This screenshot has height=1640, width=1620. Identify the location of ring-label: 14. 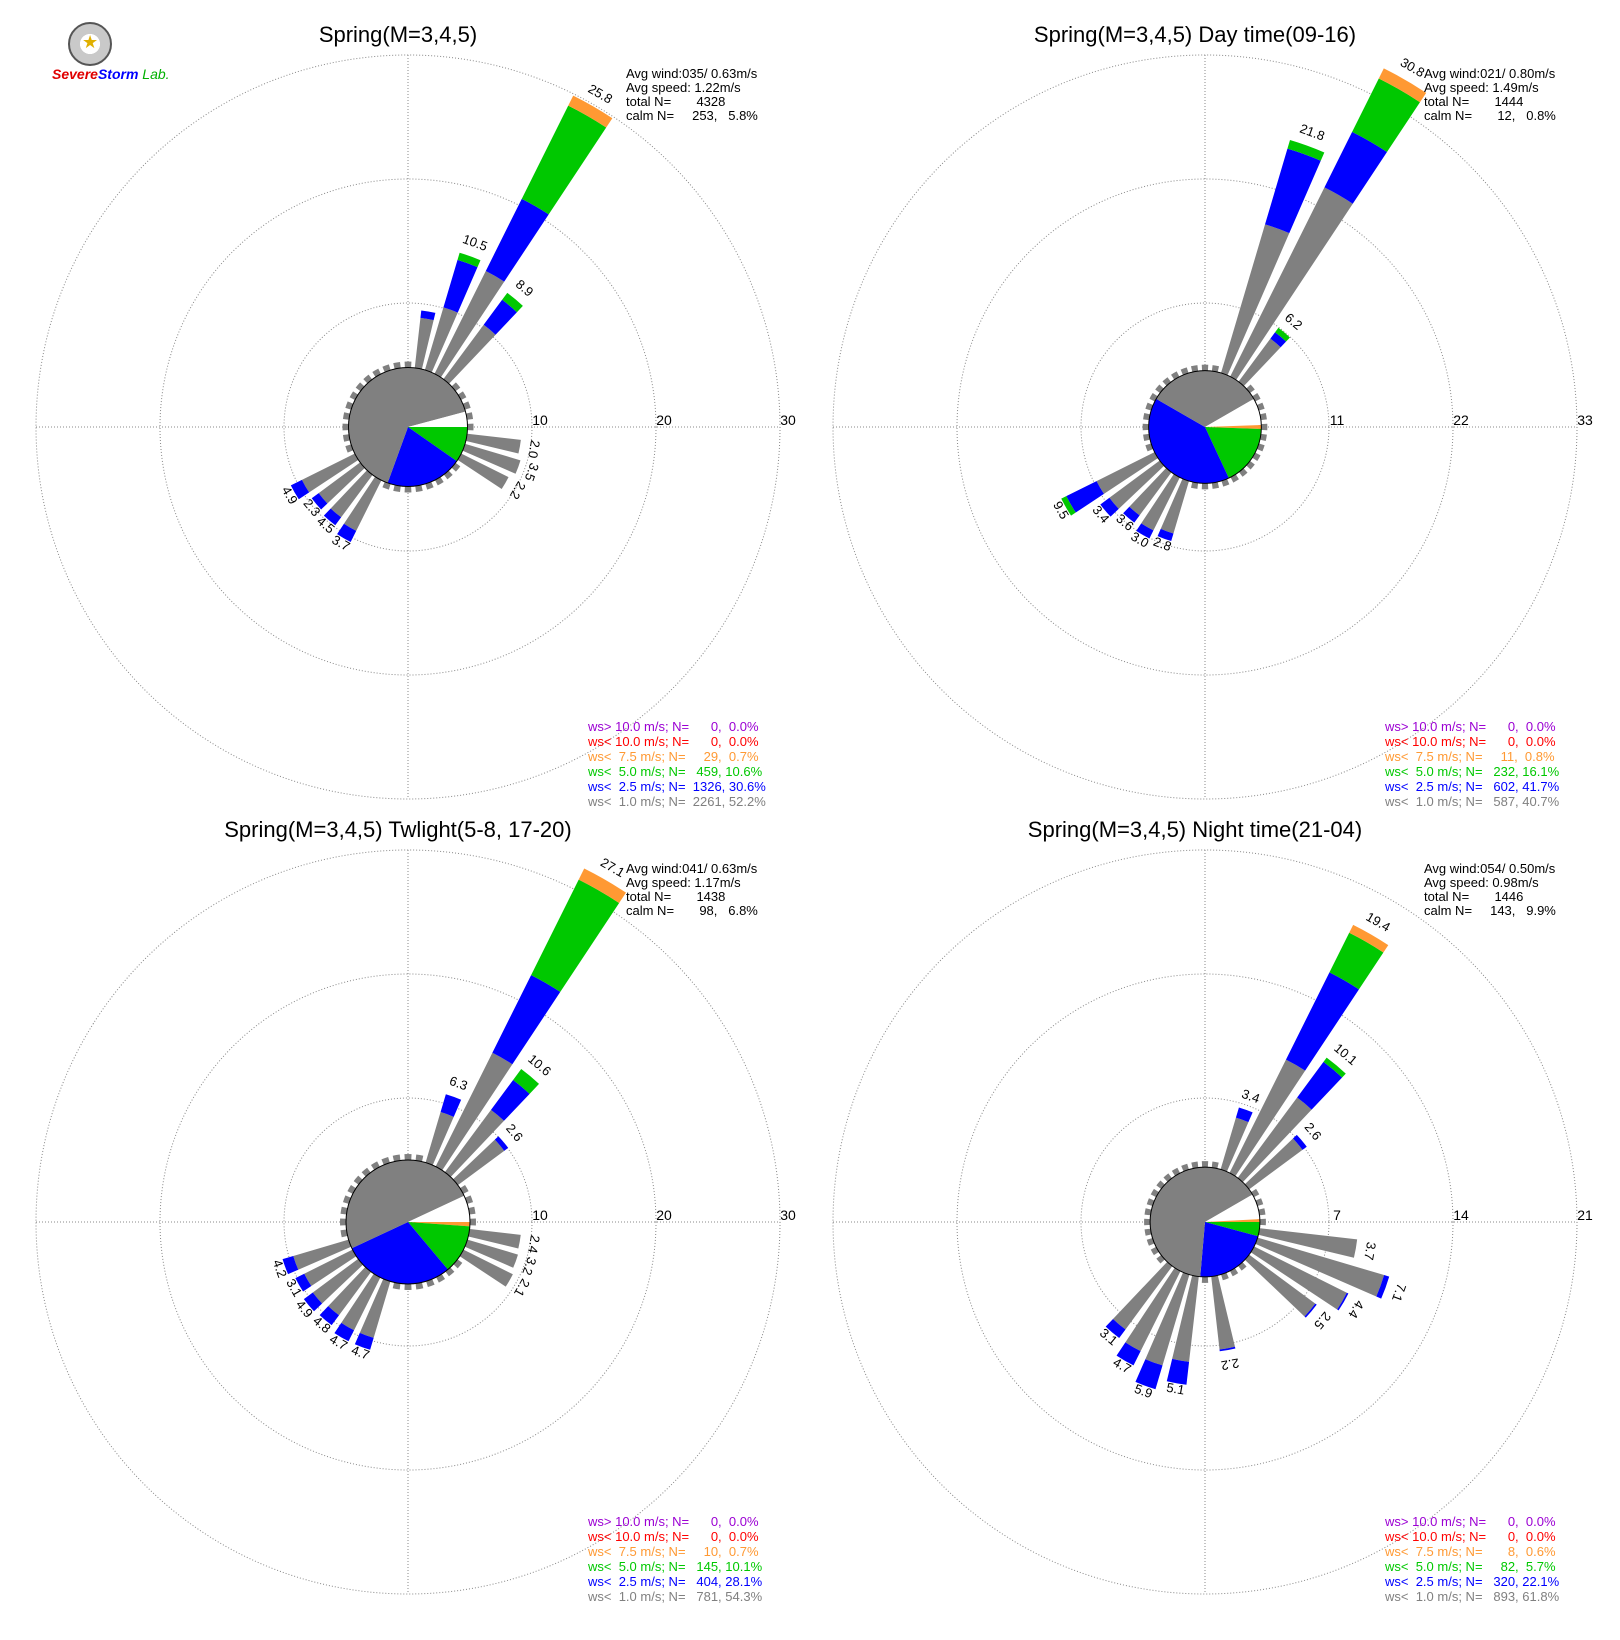
(1461, 1215).